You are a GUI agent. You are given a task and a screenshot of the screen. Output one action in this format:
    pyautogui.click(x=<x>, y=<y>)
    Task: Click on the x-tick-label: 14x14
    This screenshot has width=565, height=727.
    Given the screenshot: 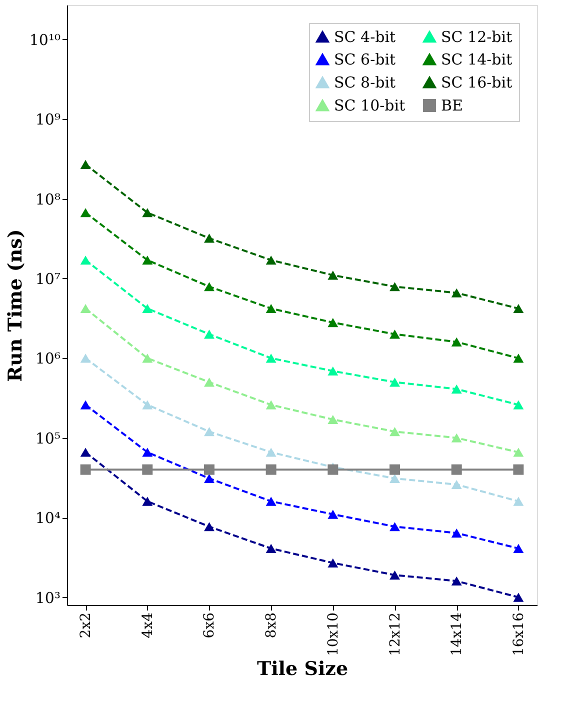 What is the action you would take?
    pyautogui.click(x=457, y=634)
    